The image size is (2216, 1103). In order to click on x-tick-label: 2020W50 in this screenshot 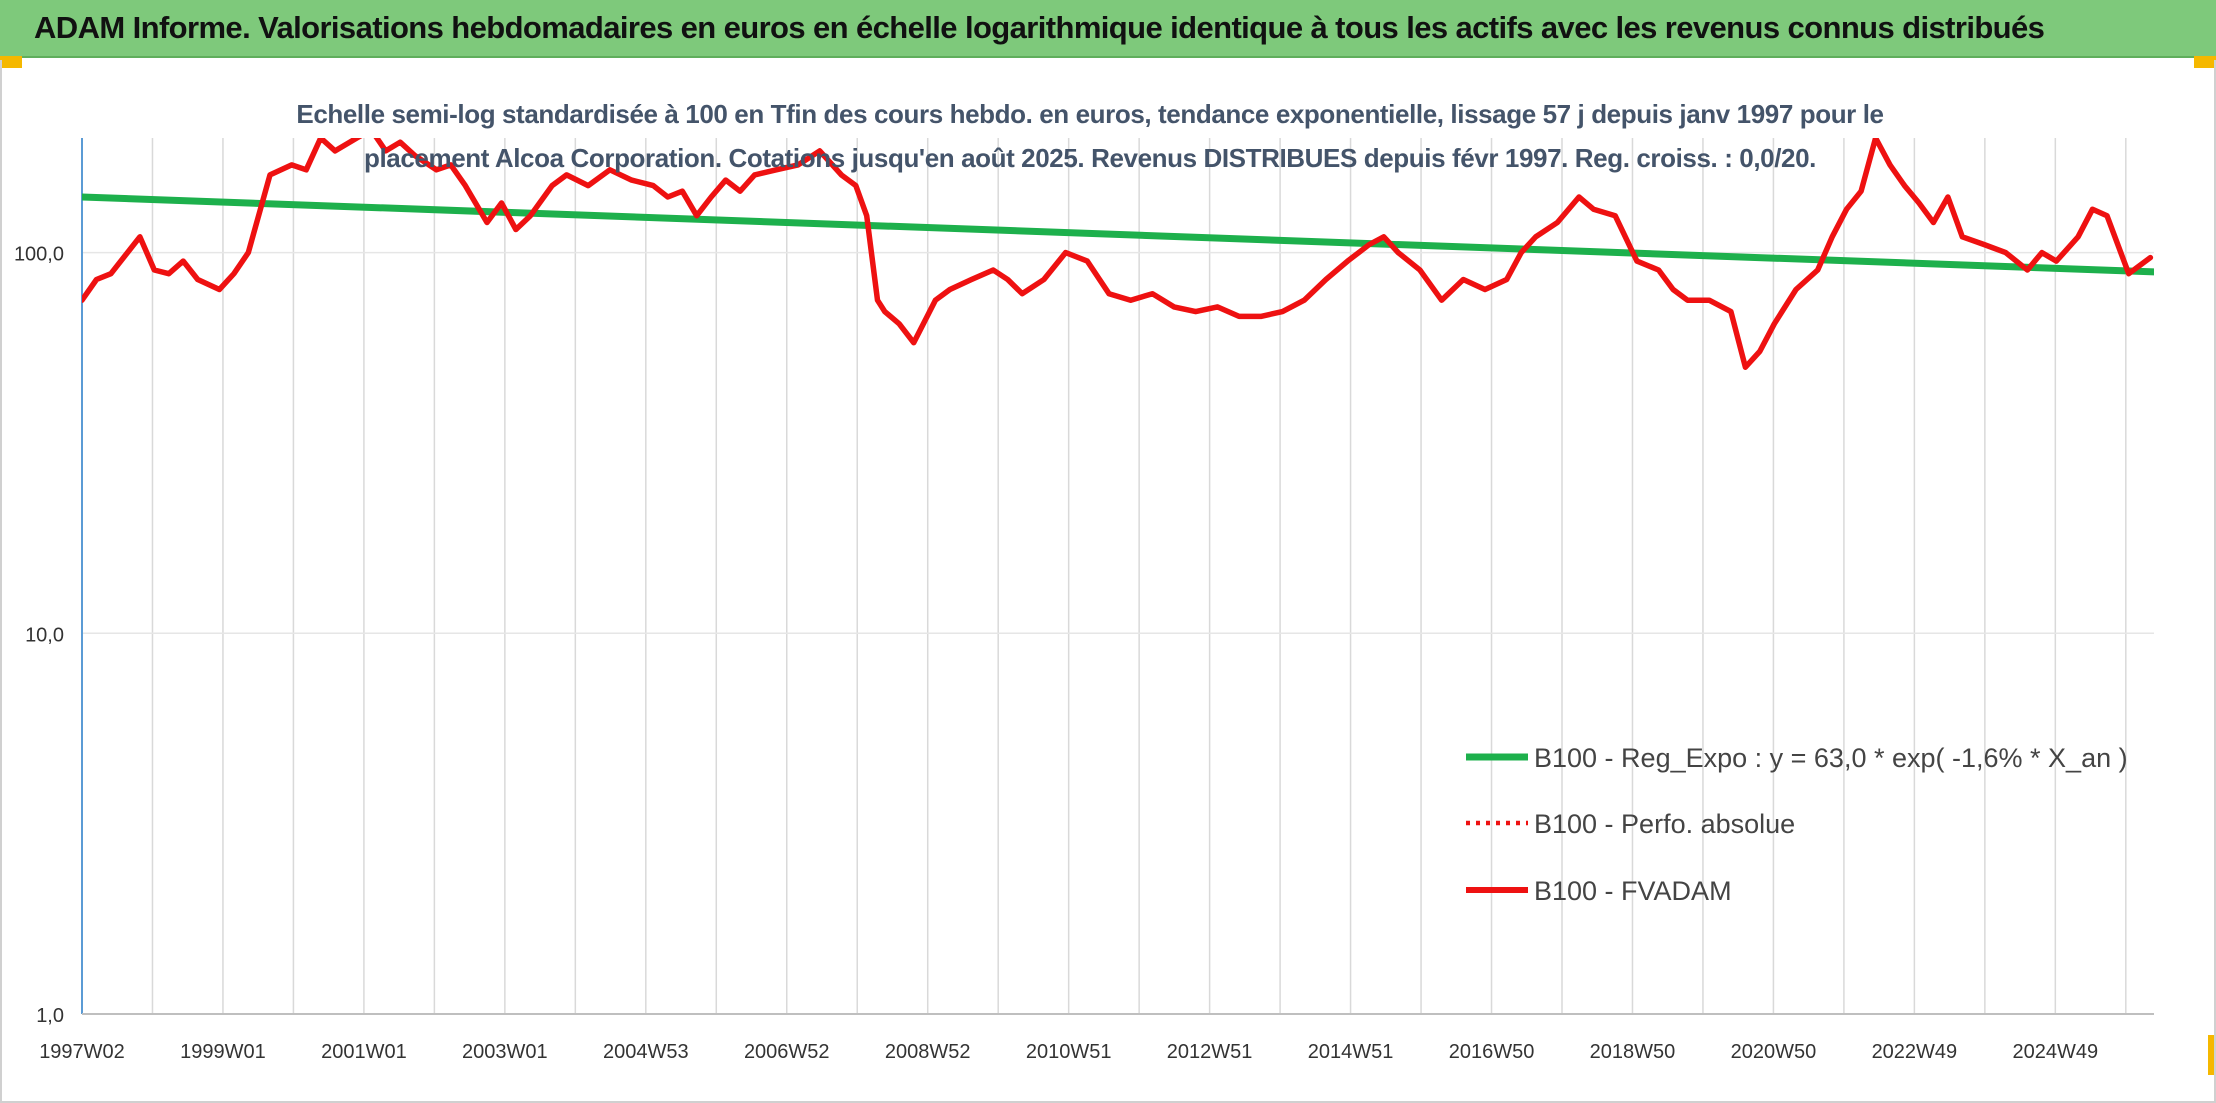, I will do `click(1774, 1052)`.